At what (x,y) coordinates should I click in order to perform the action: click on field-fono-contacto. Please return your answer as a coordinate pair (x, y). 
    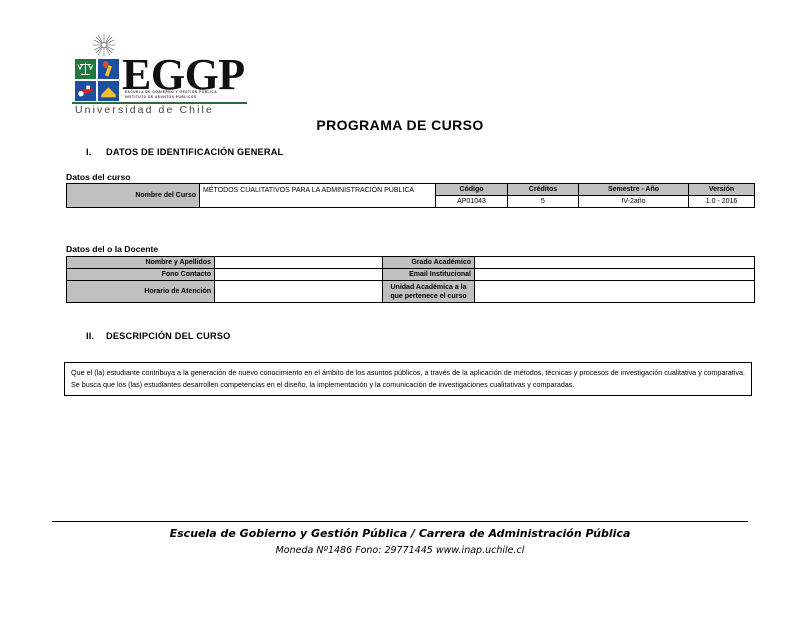
    Looking at the image, I should click on (298, 274).